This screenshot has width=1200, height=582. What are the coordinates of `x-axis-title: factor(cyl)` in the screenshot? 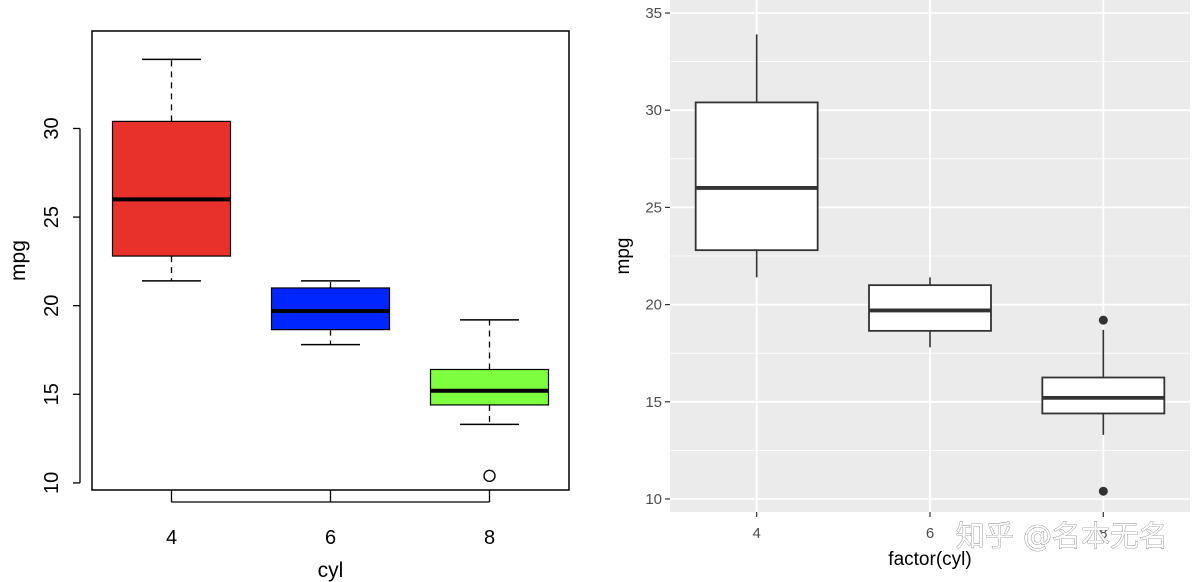 It's located at (929, 559).